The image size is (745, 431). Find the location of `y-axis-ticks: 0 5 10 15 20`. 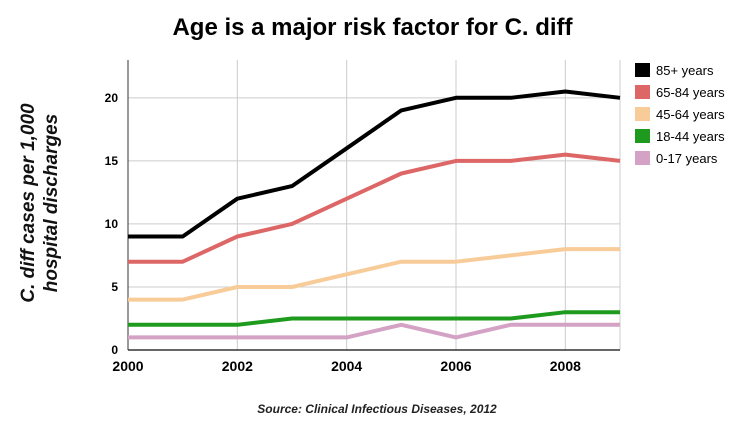

y-axis-ticks: 0 5 10 15 20 is located at coordinates (112, 224).